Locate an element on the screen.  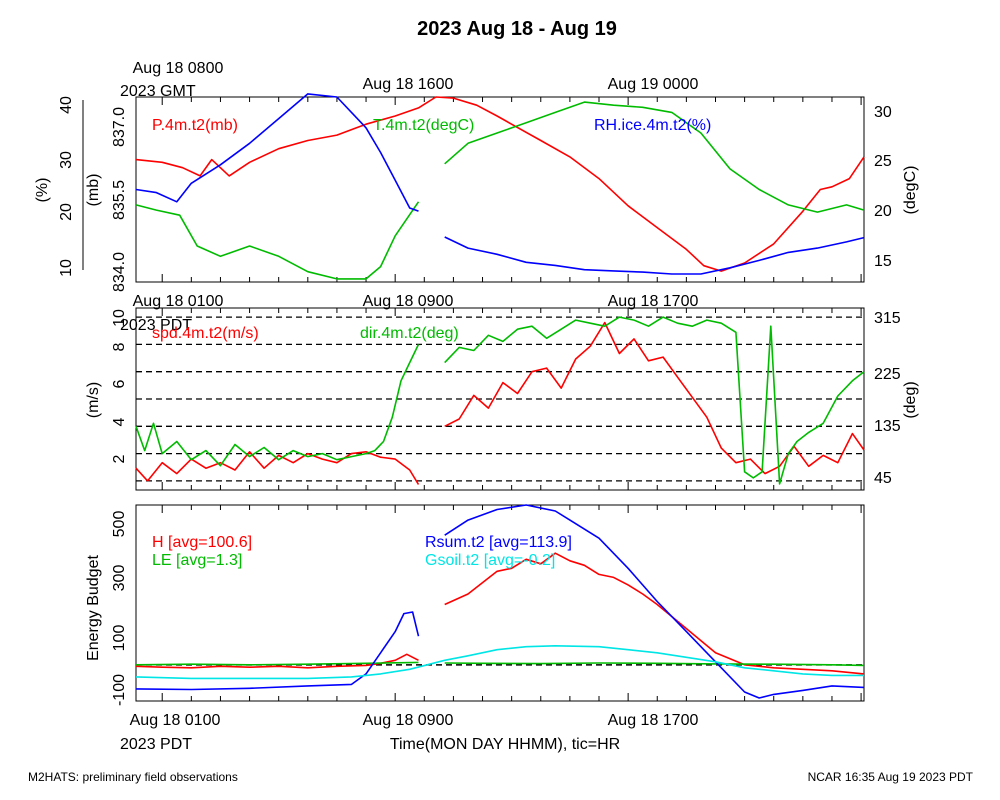
footer-left: M2HATS: preliminary field observations is located at coordinates (133, 777).